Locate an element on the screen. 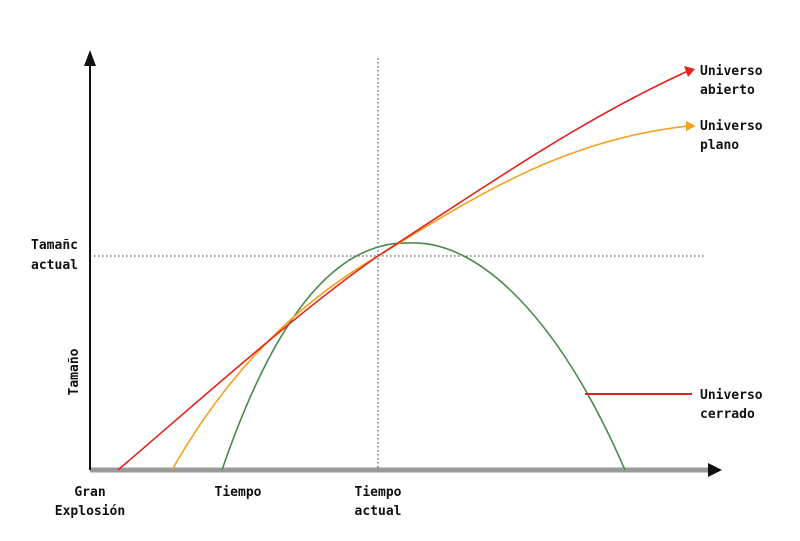 This screenshot has width=800, height=541. time-label: Tiempo is located at coordinates (238, 492).